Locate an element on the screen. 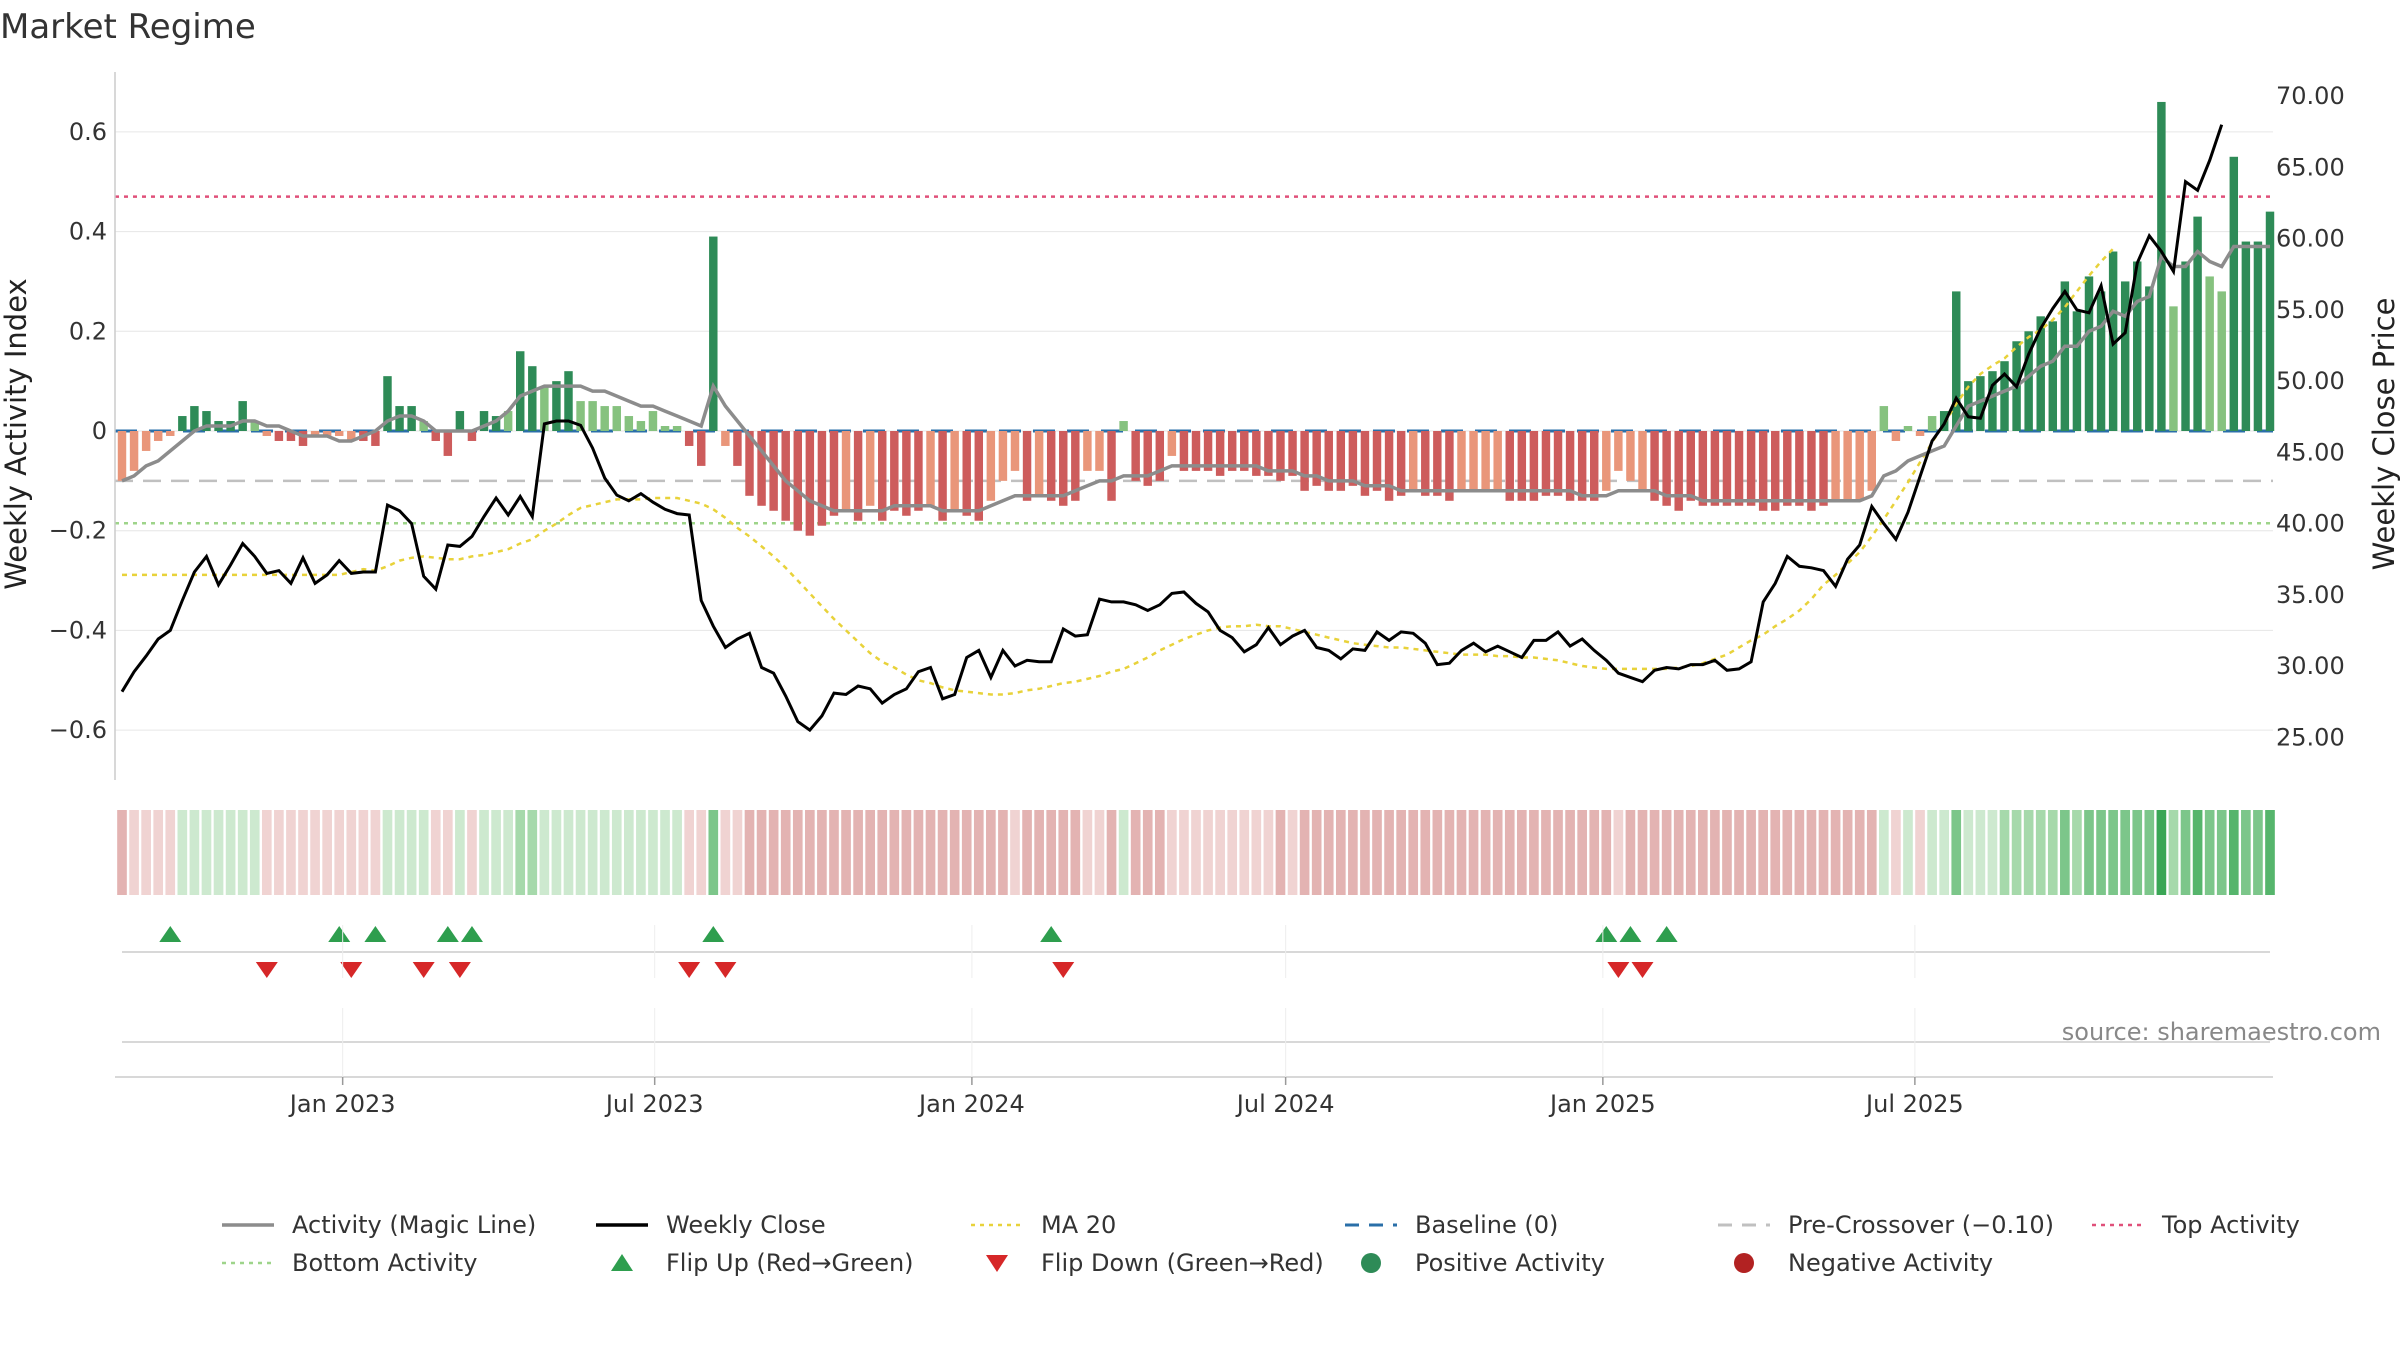  x-tick-label: Jul 2024 is located at coordinates (1285, 1104).